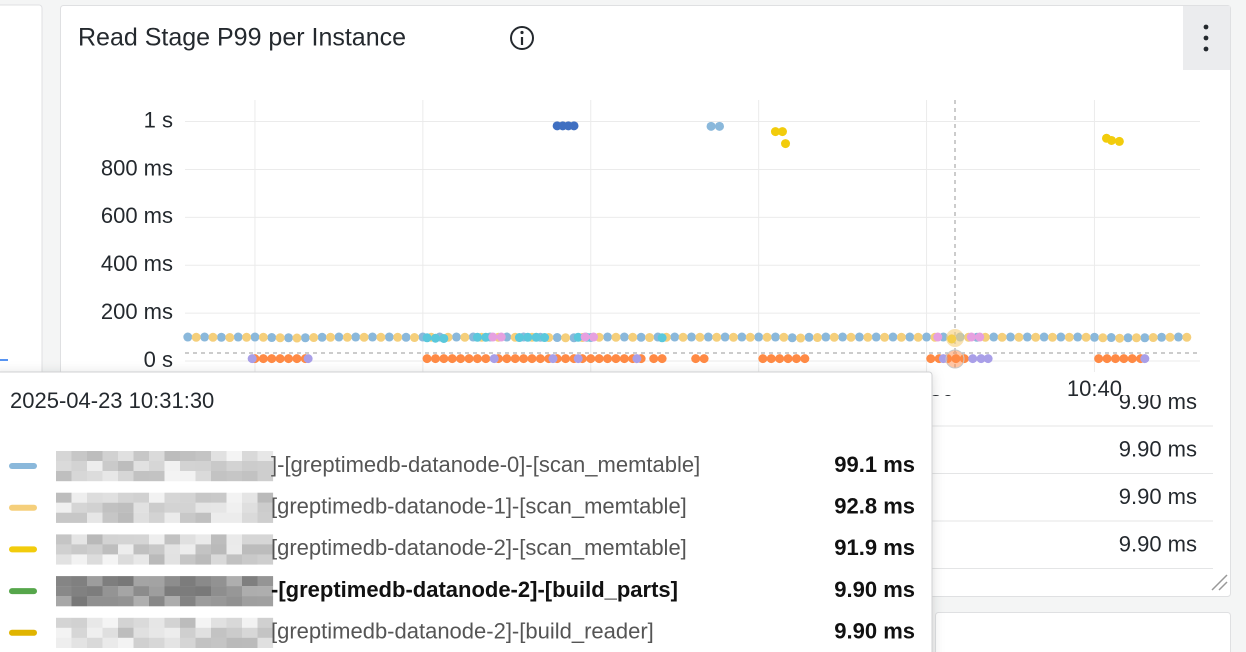  Describe the element at coordinates (112, 400) in the screenshot. I see `tooltip-title: 2025-04-23 10:31:30` at that location.